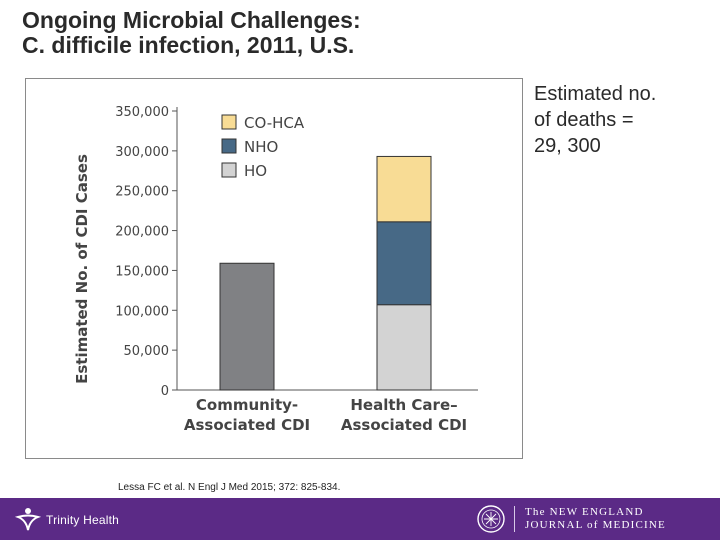 The width and height of the screenshot is (720, 540). I want to click on y-axis-label: Estimated No. of CDI Cases, so click(82, 269).